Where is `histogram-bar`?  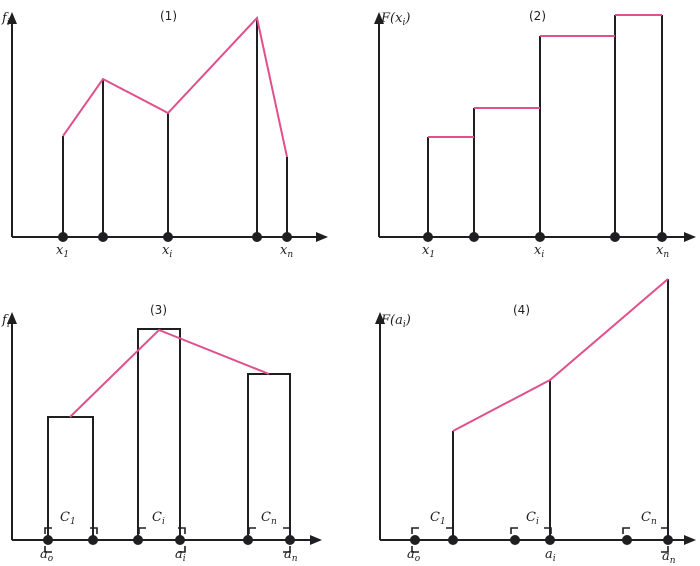 histogram-bar is located at coordinates (159, 434).